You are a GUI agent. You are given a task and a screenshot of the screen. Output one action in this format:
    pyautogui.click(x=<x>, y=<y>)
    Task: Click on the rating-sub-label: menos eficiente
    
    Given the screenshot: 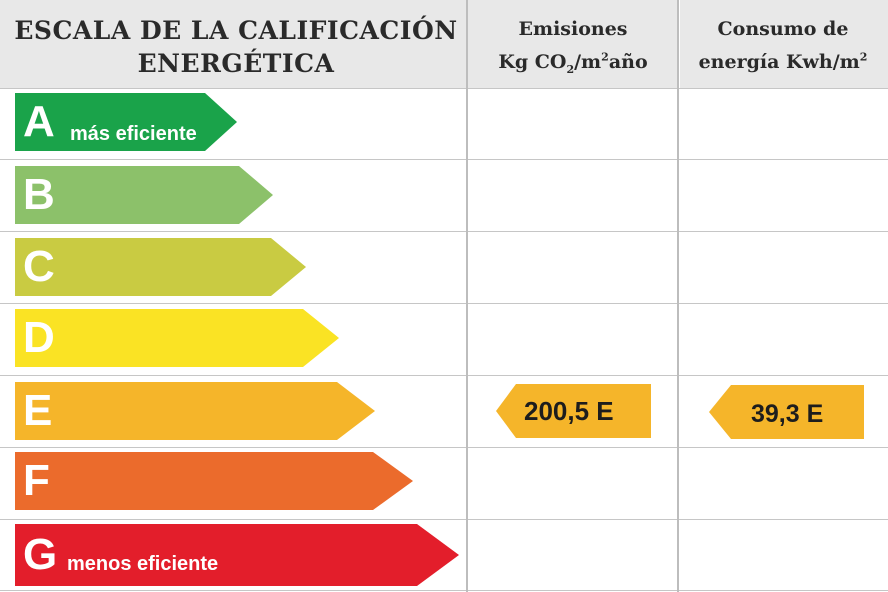 What is the action you would take?
    pyautogui.click(x=143, y=564)
    